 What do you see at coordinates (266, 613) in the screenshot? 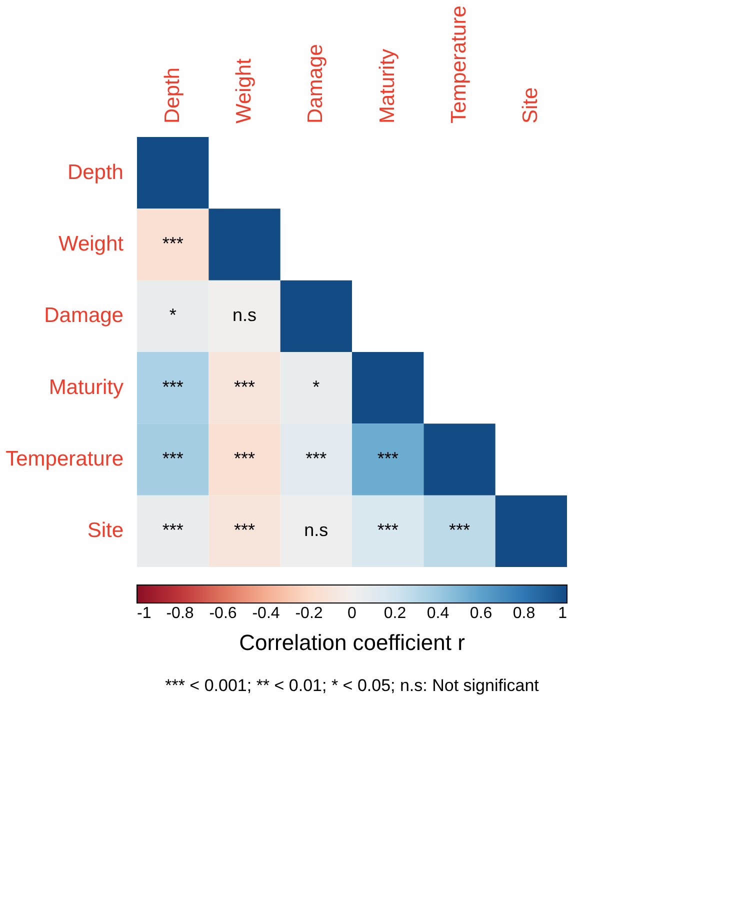
I see `color-bar-label: -0.4` at bounding box center [266, 613].